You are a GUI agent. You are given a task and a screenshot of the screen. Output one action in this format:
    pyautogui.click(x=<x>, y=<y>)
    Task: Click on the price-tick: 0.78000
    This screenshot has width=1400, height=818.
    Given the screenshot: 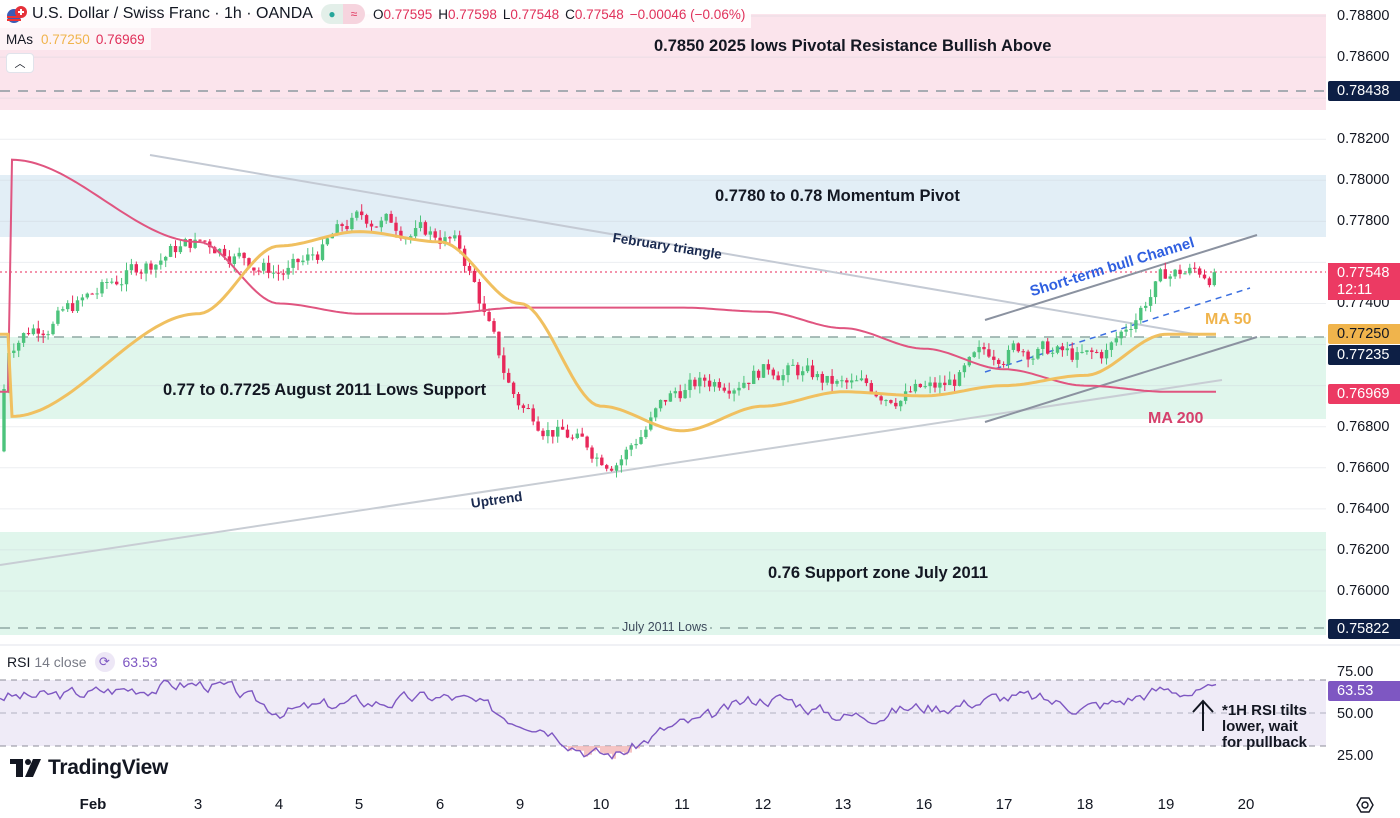 What is the action you would take?
    pyautogui.click(x=1363, y=180)
    